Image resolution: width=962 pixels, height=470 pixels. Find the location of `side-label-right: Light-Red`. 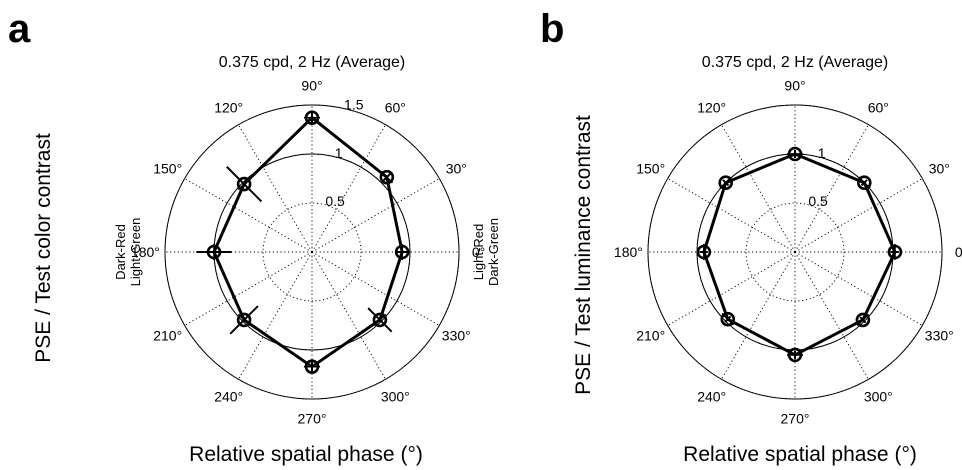

side-label-right: Light-Red is located at coordinates (478, 252).